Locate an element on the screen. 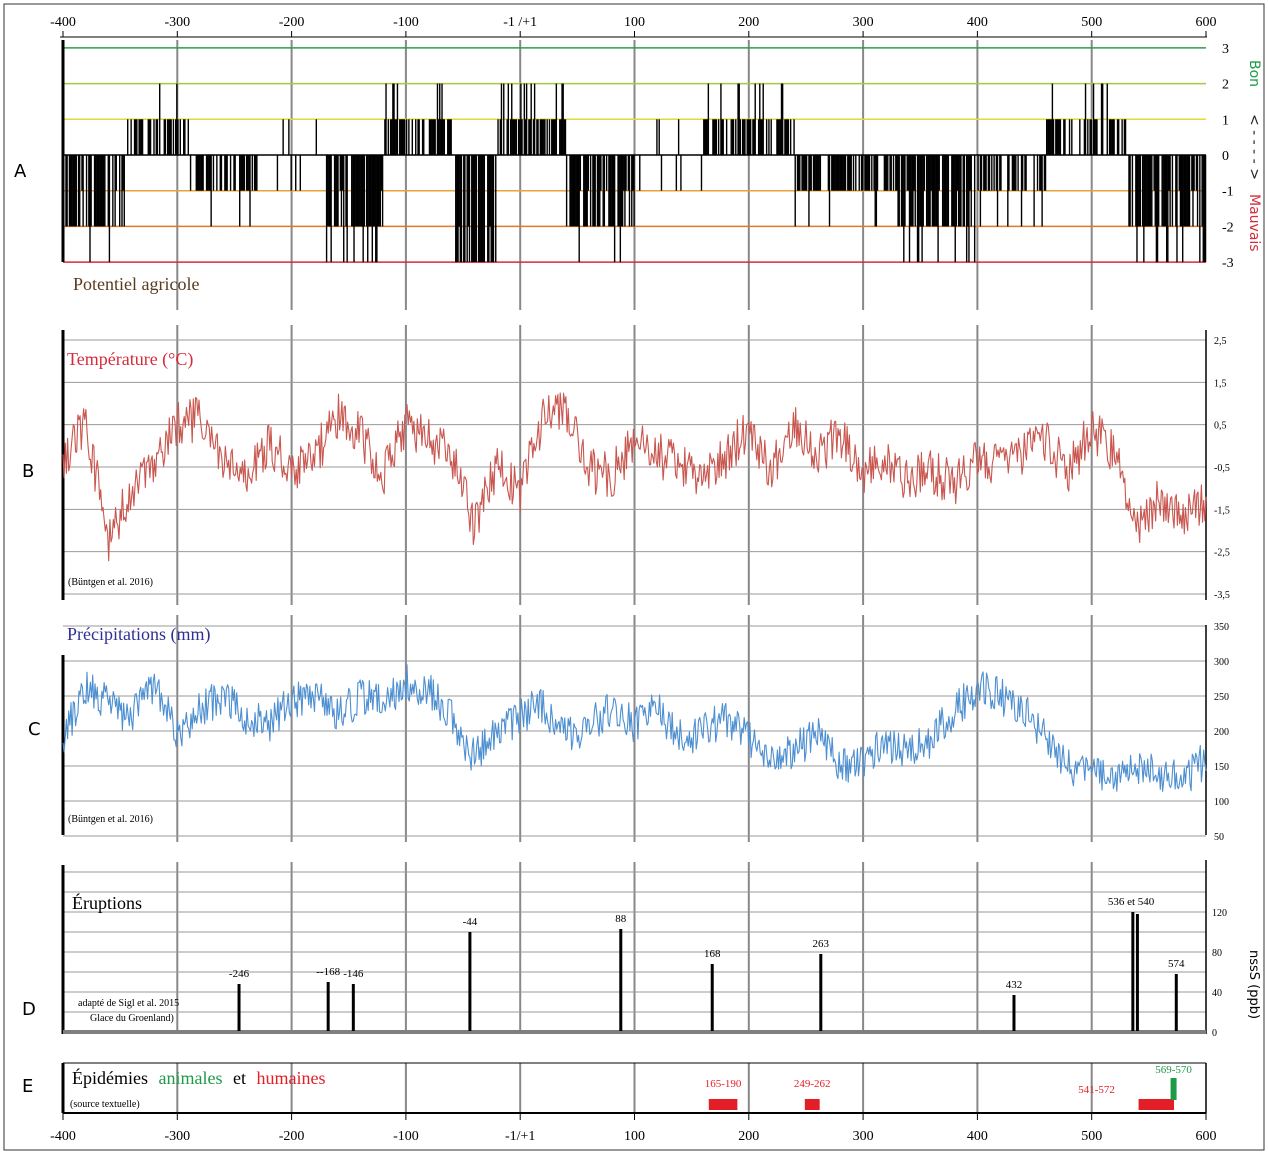  ytick-label: 250 is located at coordinates (1221, 697).